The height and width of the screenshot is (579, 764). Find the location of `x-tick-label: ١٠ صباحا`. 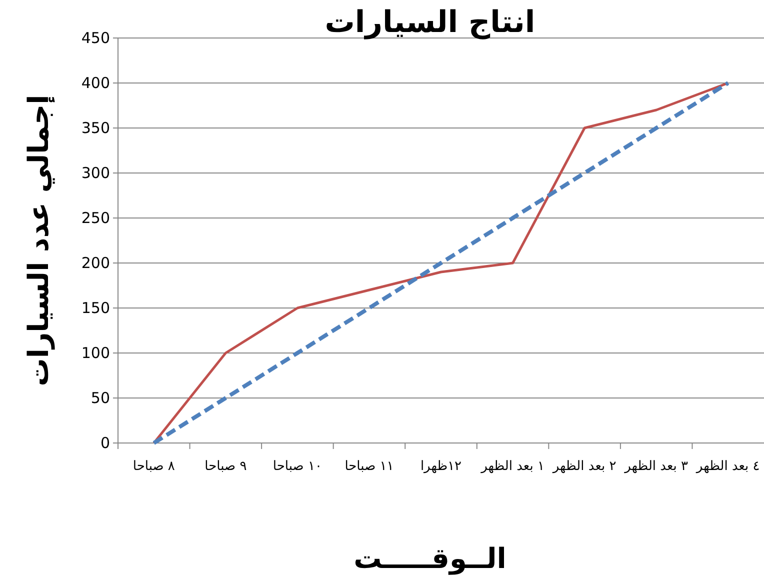

x-tick-label: ١٠ صباحا is located at coordinates (297, 467).